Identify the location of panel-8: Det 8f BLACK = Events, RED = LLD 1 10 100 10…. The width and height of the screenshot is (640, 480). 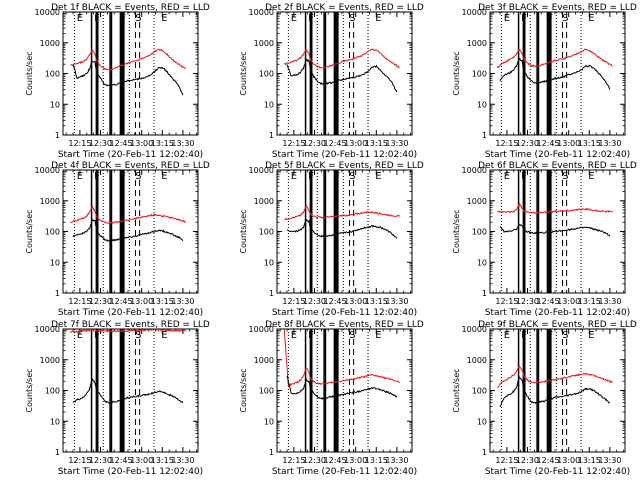
(331, 398).